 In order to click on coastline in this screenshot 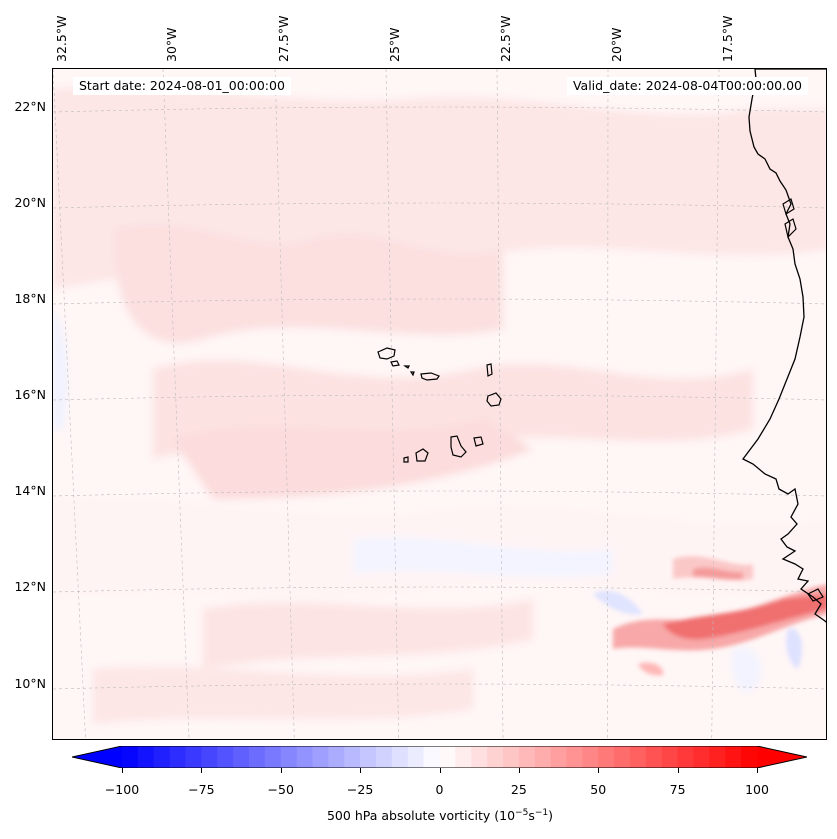, I will do `click(784, 346)`.